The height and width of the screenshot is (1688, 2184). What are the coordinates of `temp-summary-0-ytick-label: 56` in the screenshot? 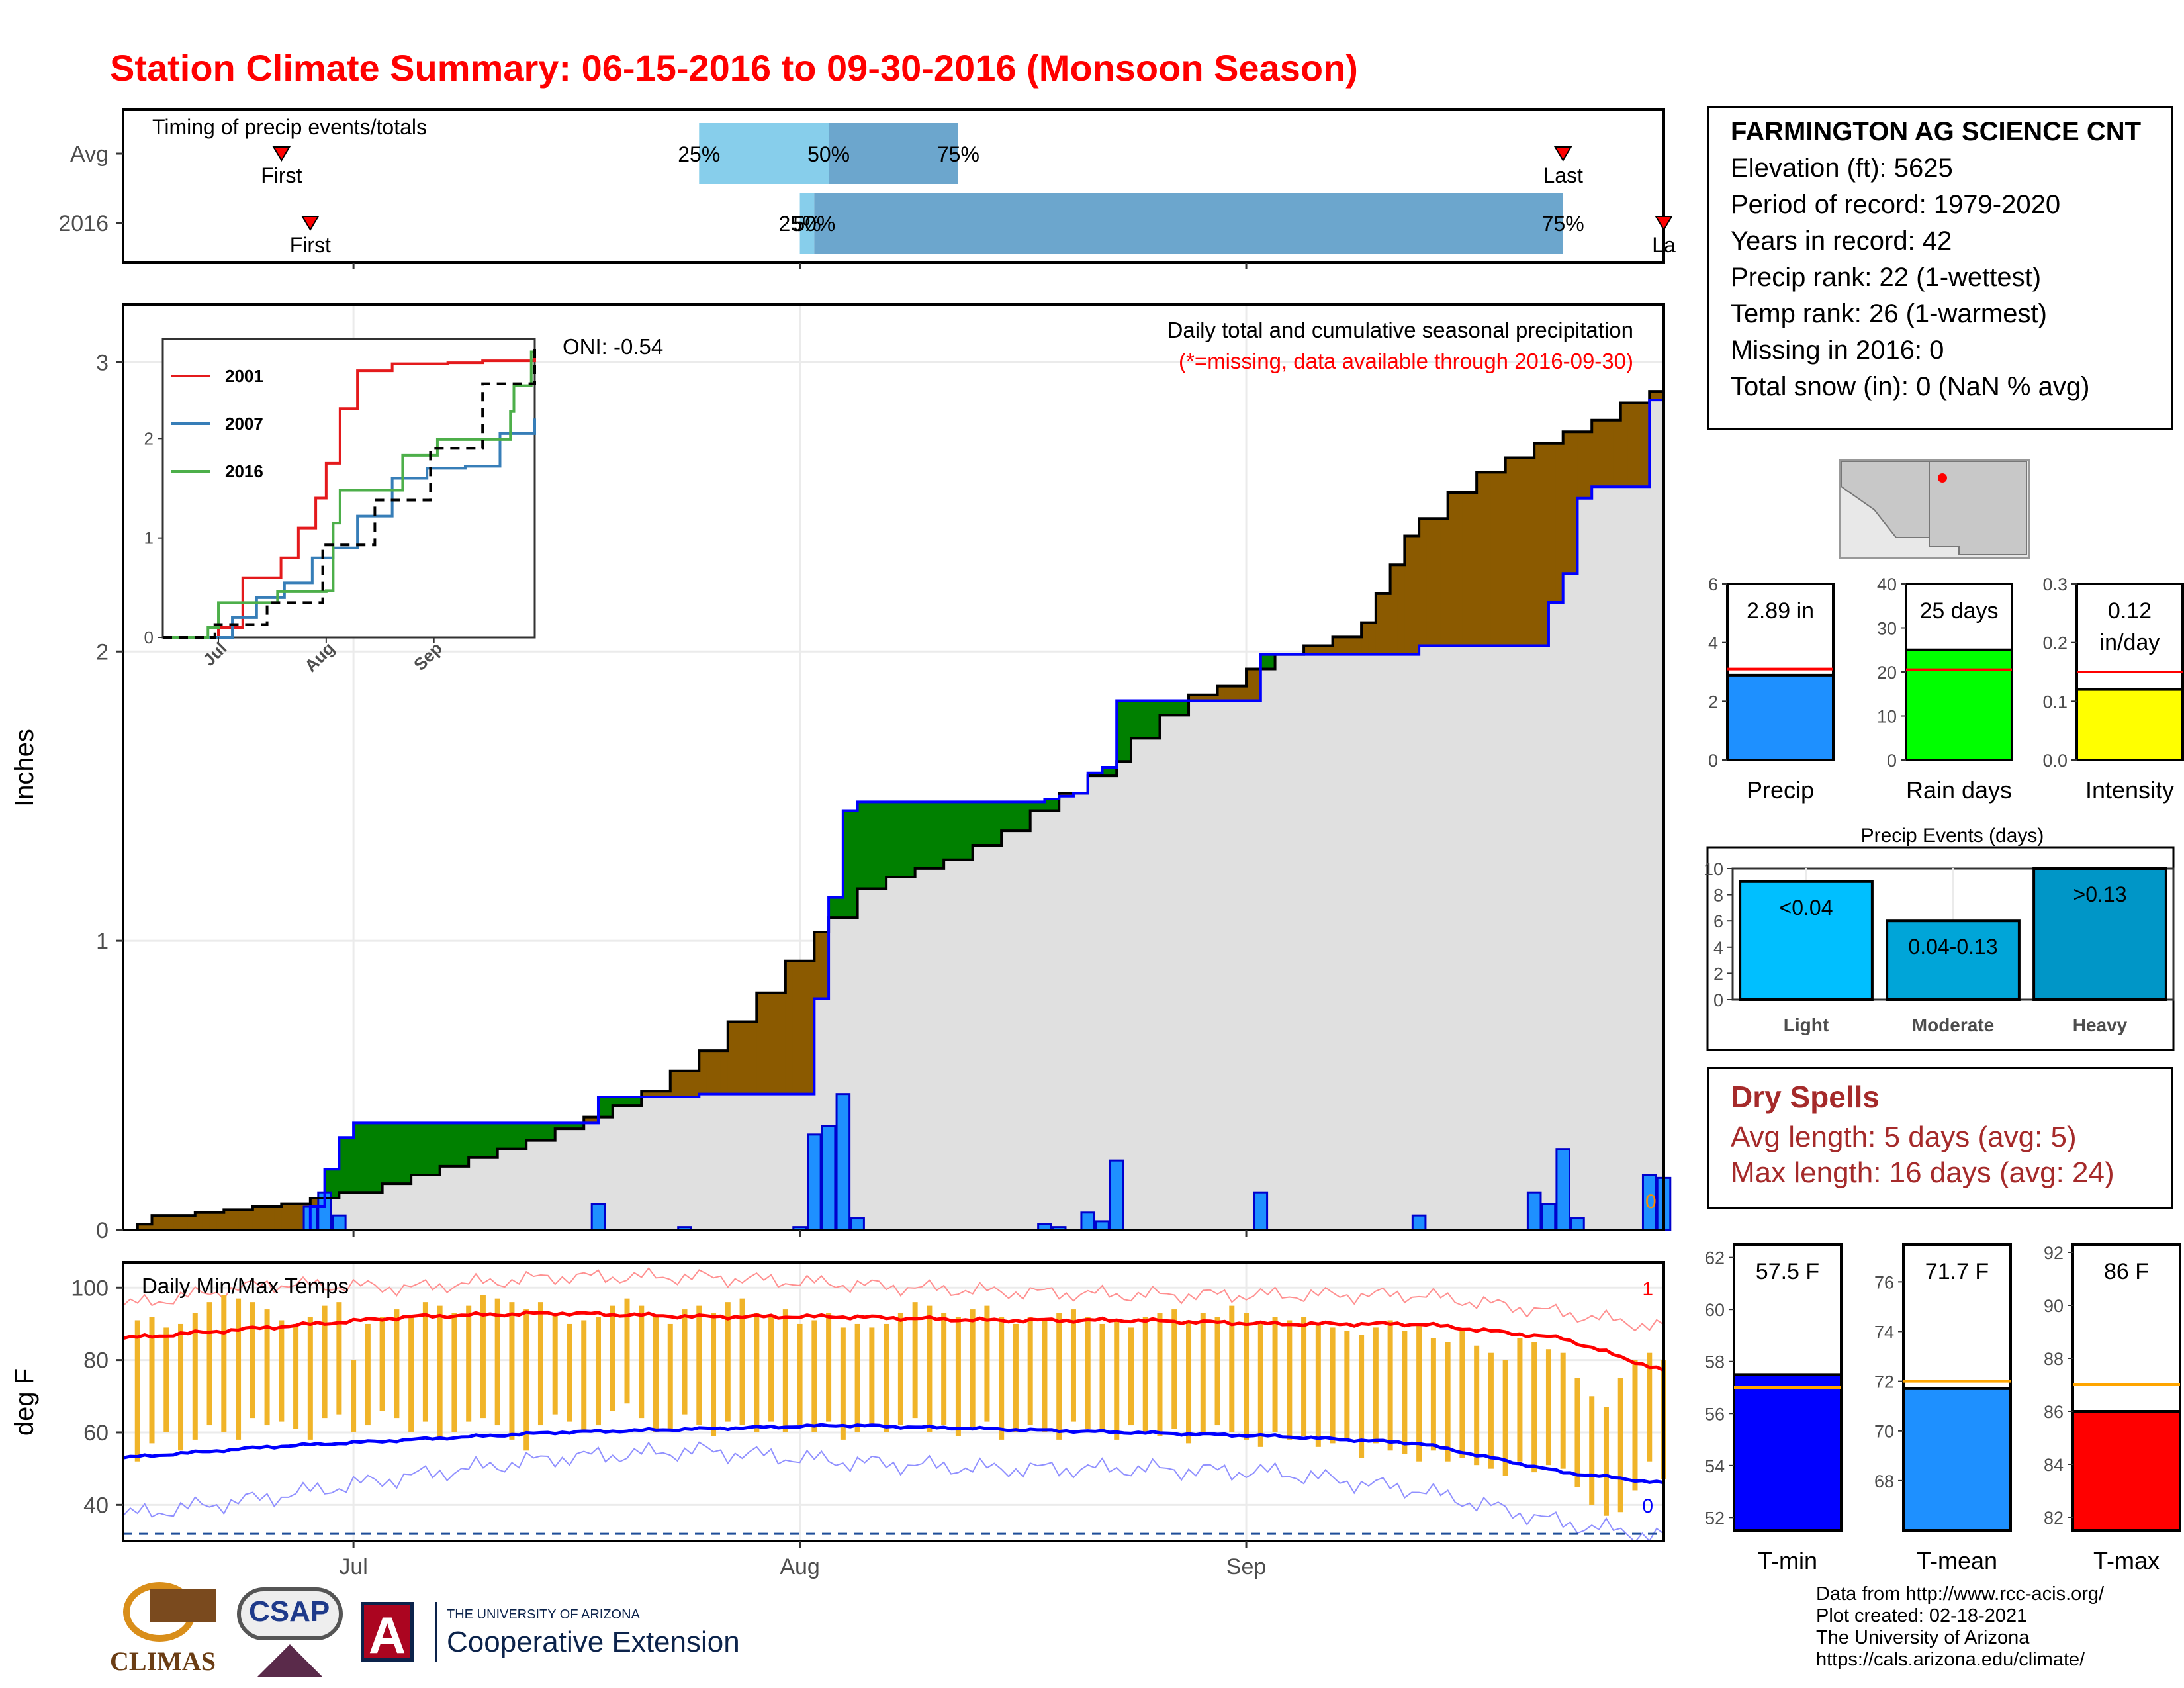 It's located at (1715, 1414).